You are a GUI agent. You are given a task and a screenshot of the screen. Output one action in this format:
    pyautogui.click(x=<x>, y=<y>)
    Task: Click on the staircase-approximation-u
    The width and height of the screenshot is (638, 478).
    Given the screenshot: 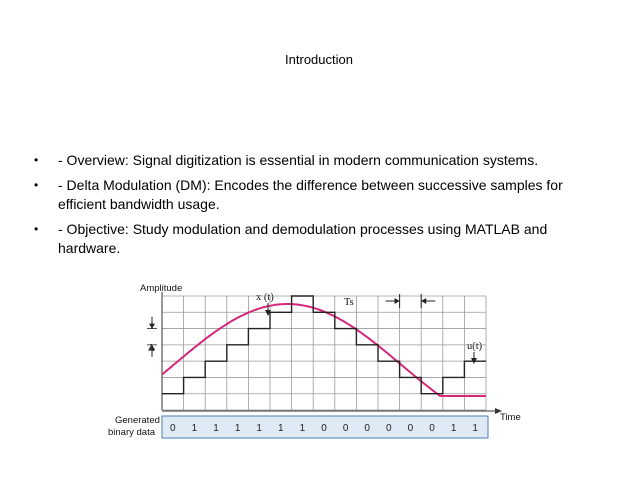 What is the action you would take?
    pyautogui.click(x=324, y=345)
    